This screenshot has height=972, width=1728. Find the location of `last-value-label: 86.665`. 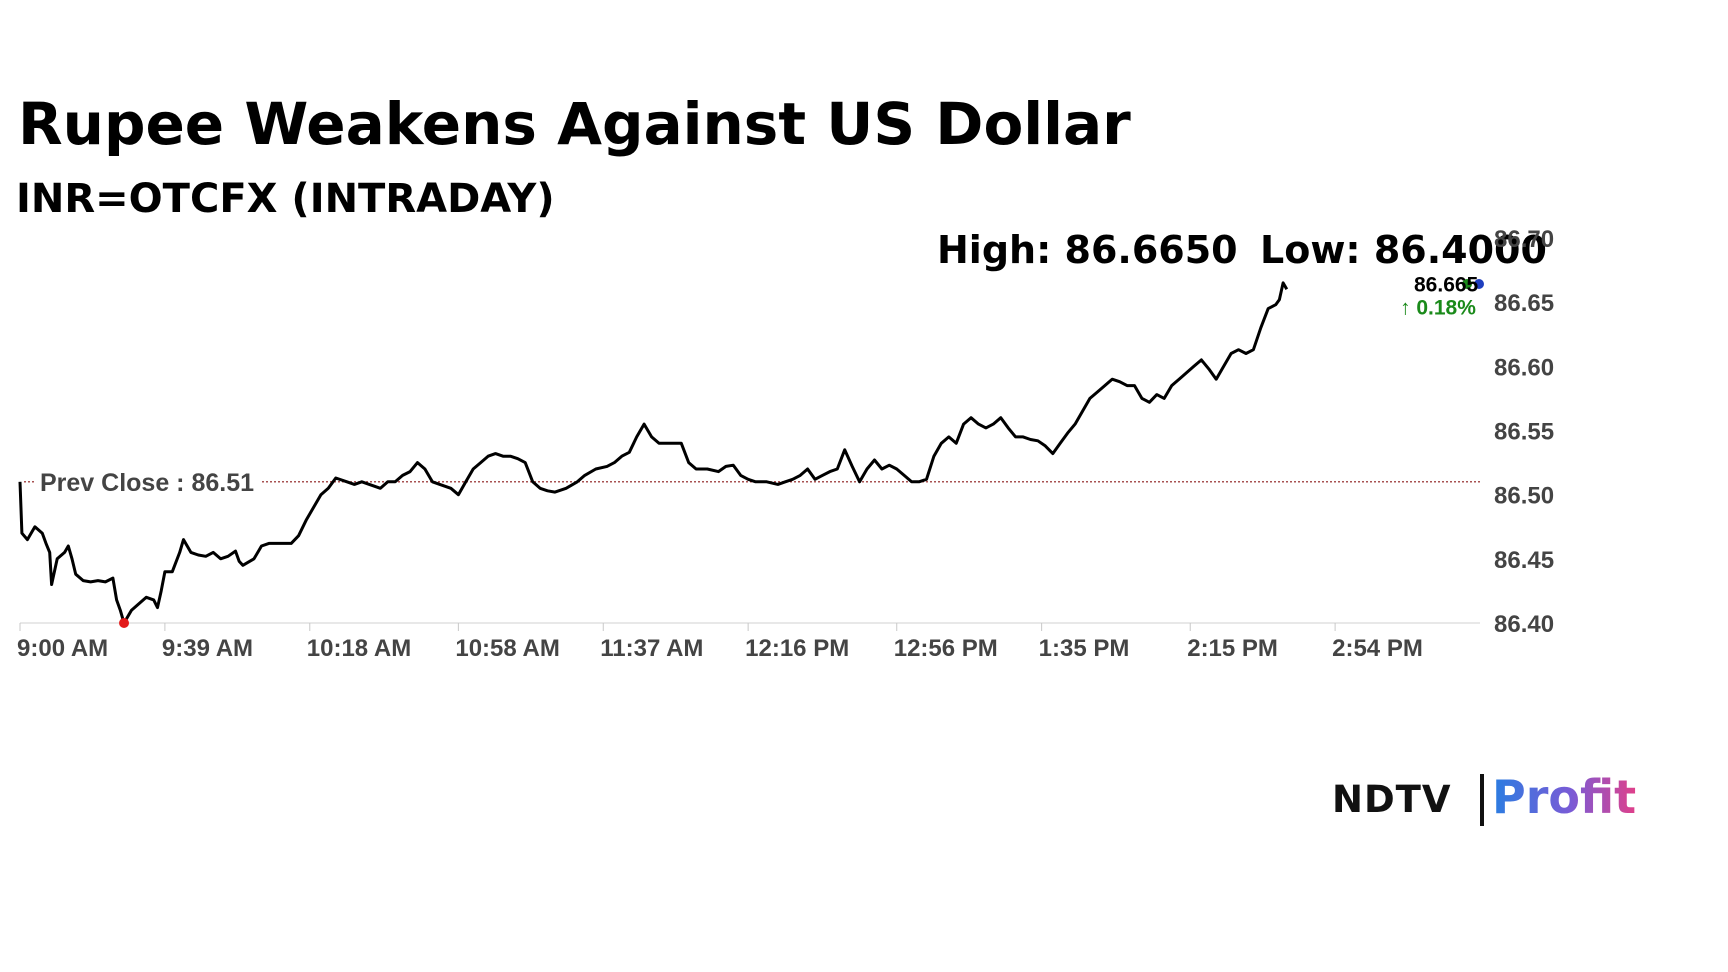

last-value-label: 86.665 is located at coordinates (1446, 284).